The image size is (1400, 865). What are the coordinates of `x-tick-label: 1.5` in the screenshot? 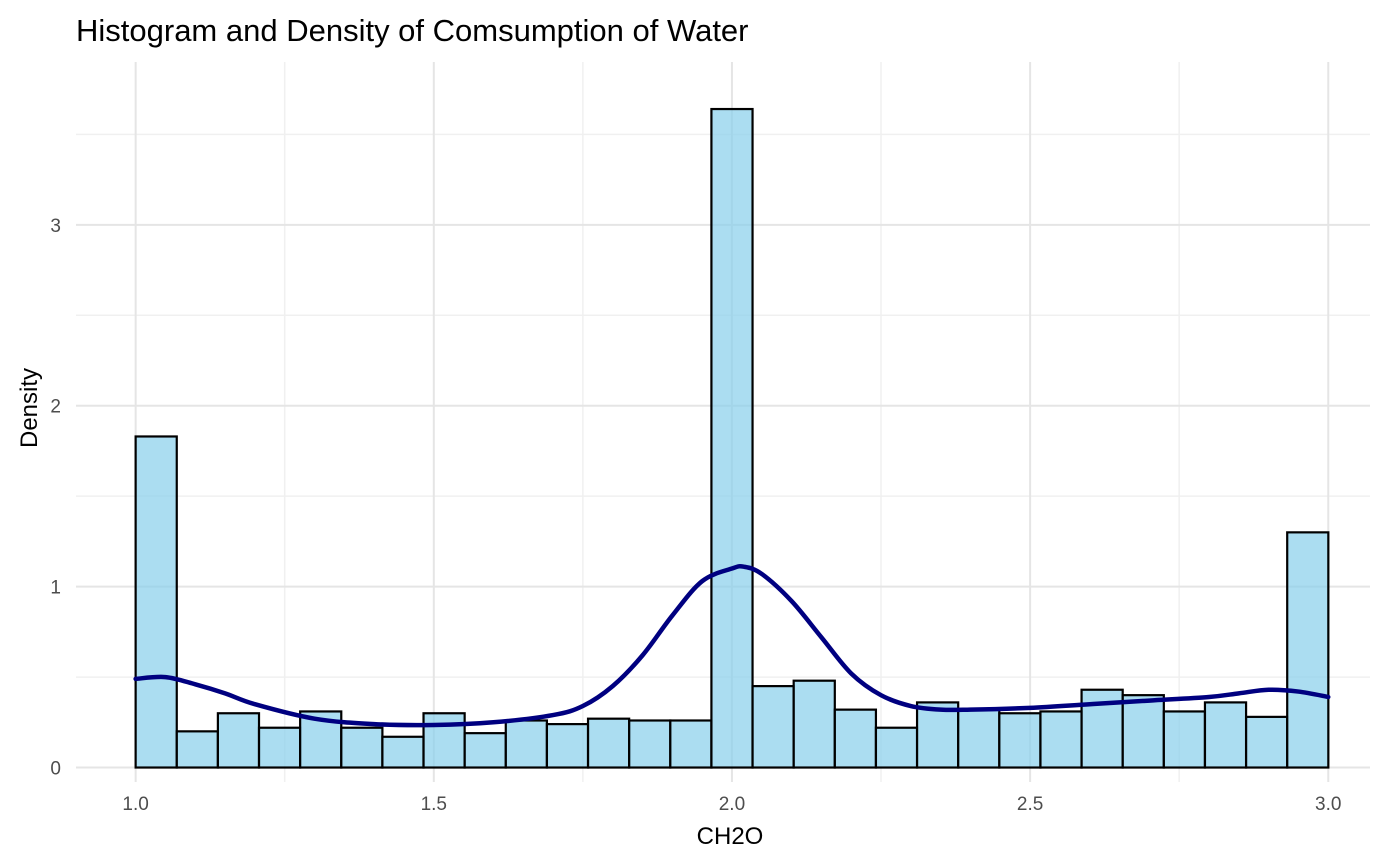 It's located at (434, 804).